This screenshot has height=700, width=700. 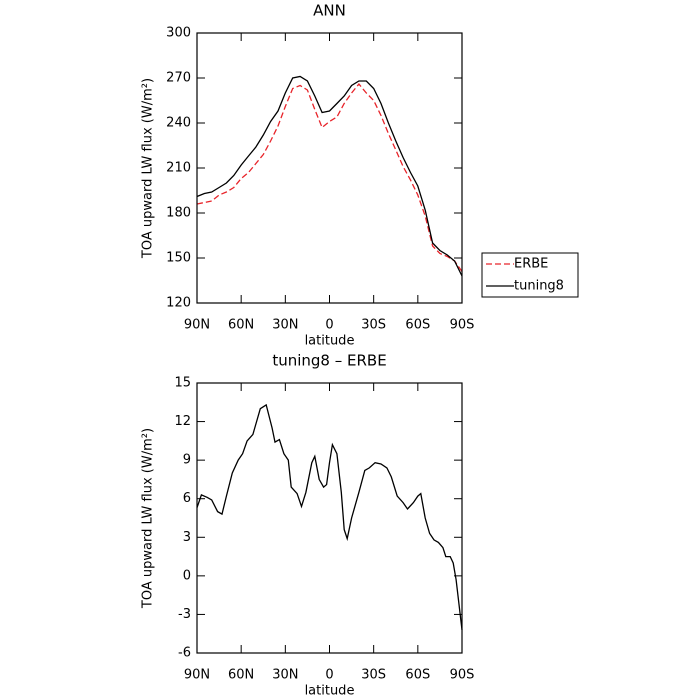 I want to click on y-tick-label: 180, so click(x=178, y=213).